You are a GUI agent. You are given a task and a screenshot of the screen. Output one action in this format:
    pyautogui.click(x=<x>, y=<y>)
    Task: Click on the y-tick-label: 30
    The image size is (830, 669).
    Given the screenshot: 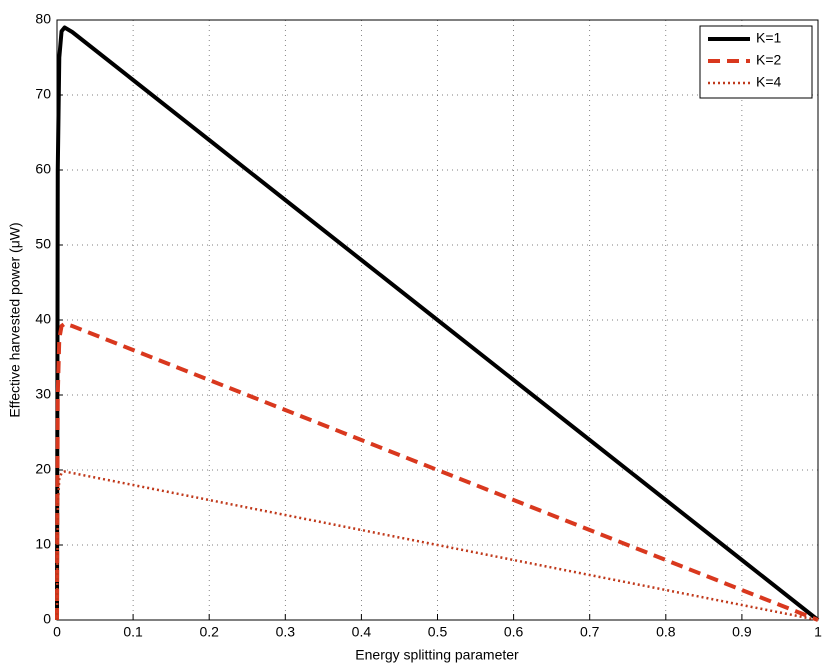 What is the action you would take?
    pyautogui.click(x=43, y=394)
    